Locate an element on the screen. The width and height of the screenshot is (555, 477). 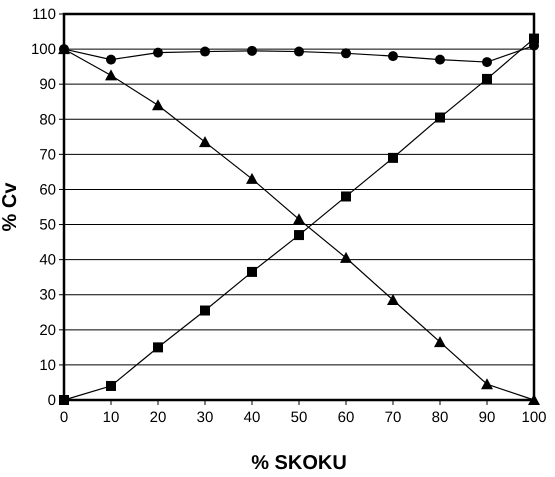
y-tick-label: 40 is located at coordinates (47, 260).